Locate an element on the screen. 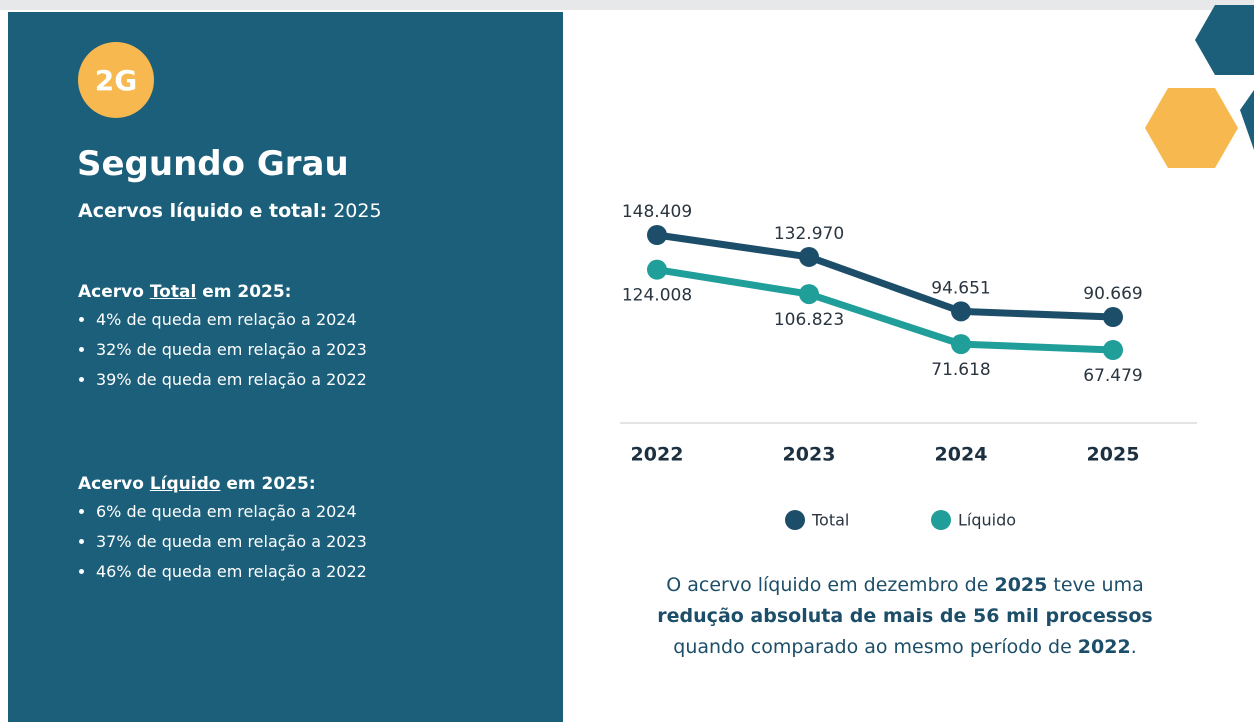  caption-text: teve uma is located at coordinates (1095, 585).